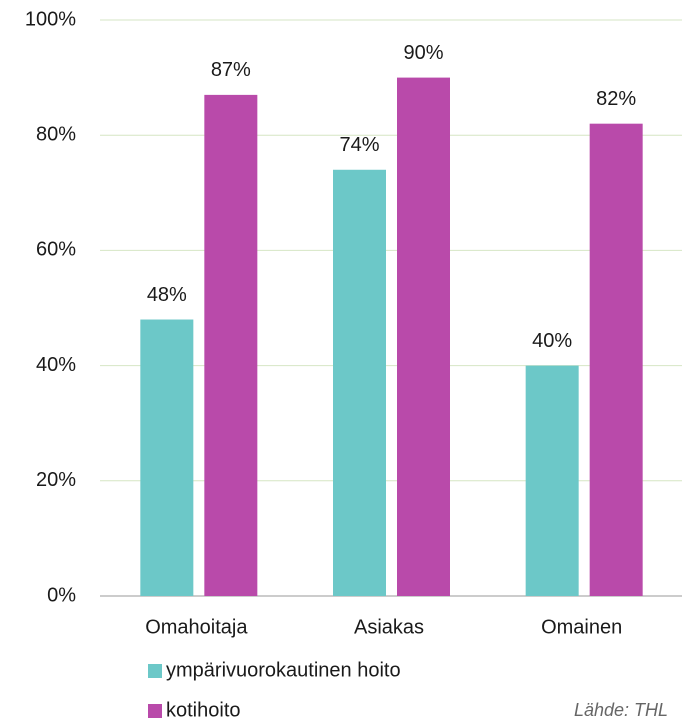  Describe the element at coordinates (389, 627) in the screenshot. I see `x-tick-label: Asiakas` at that location.